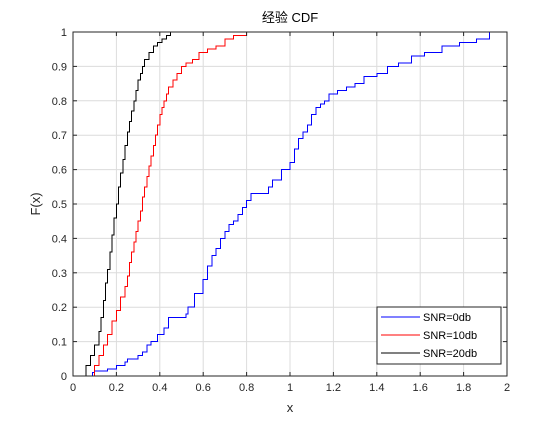  Describe the element at coordinates (73, 388) in the screenshot. I see `x-tick-label: 0` at that location.